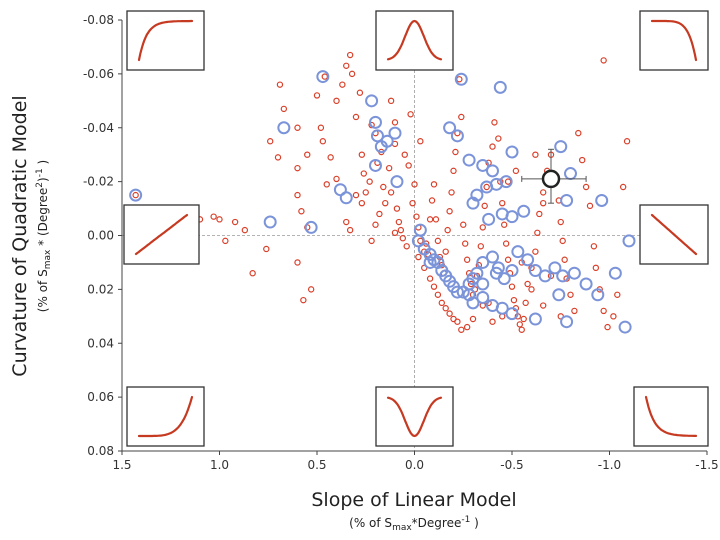  I want to click on y-tick-label: 0.04, so click(100, 343).